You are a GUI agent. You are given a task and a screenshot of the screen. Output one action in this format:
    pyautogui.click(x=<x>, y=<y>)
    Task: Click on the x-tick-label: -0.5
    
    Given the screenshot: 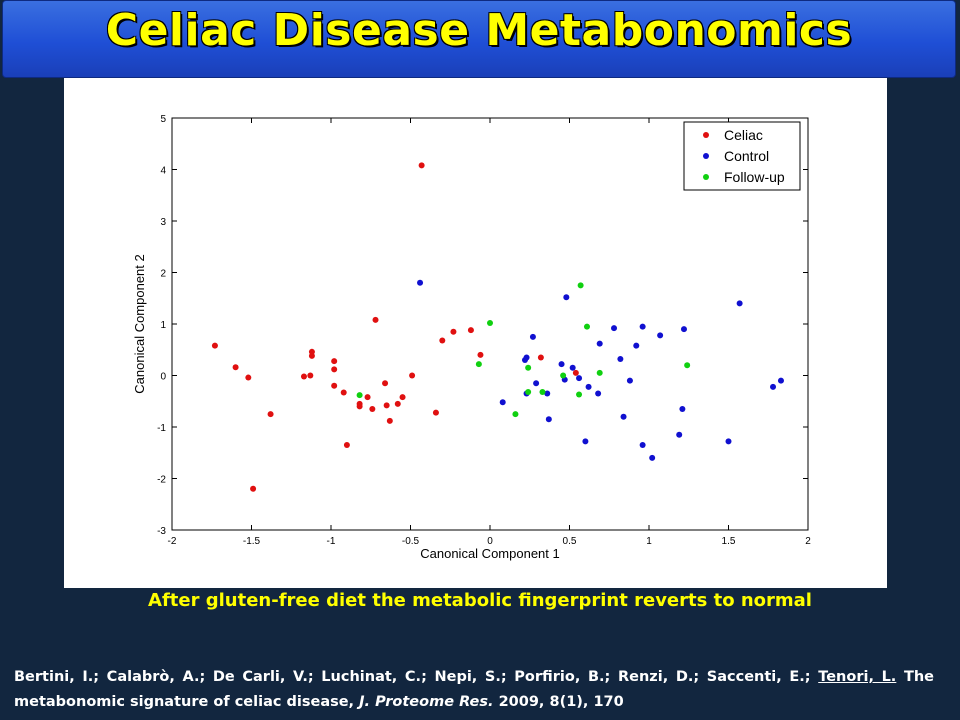 What is the action you would take?
    pyautogui.click(x=411, y=541)
    